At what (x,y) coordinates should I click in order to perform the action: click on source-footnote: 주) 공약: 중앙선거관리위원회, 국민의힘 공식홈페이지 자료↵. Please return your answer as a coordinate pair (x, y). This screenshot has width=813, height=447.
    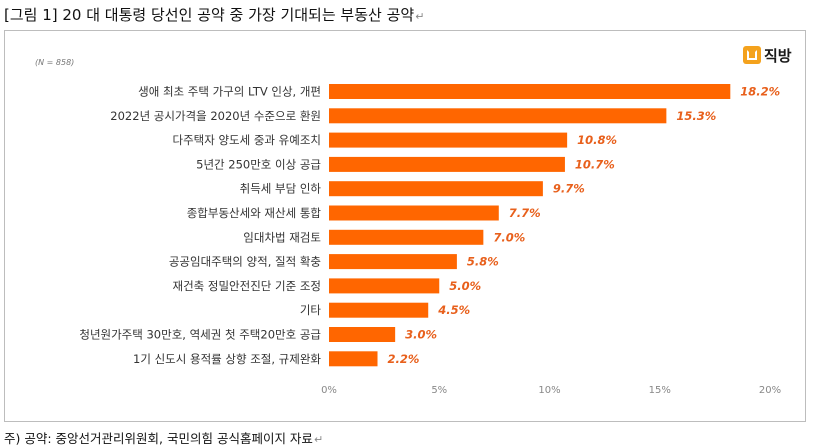
    Looking at the image, I should click on (163, 437).